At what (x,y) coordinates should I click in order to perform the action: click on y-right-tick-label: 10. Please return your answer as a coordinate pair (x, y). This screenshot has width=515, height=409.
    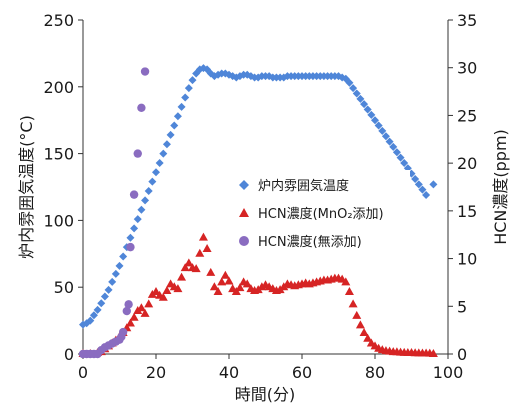
    Looking at the image, I should click on (467, 259).